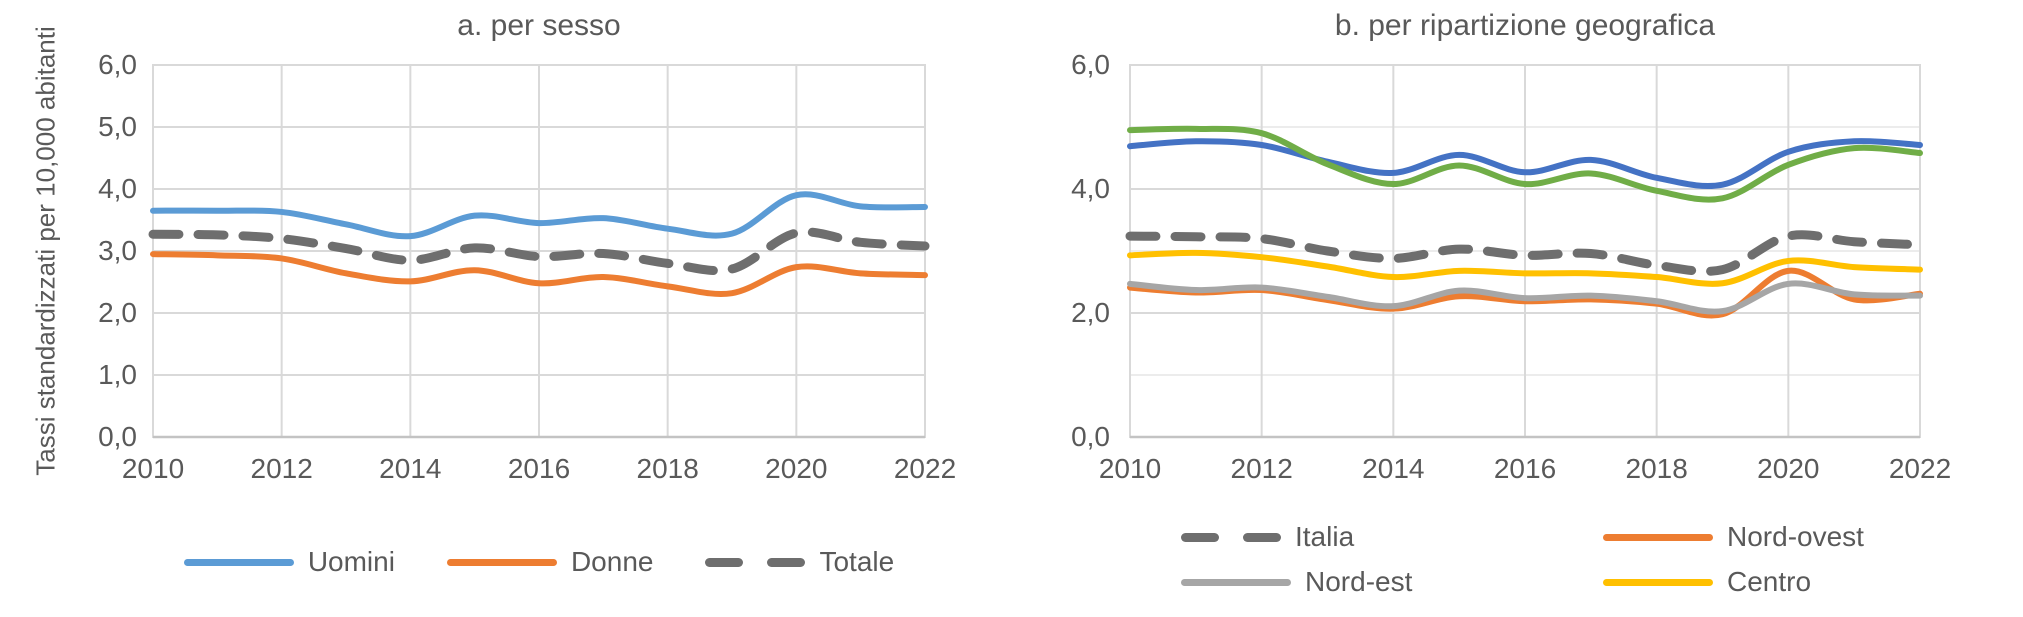 Image resolution: width=2023 pixels, height=617 pixels. What do you see at coordinates (117, 250) in the screenshot?
I see `y-tick-label: 3,0` at bounding box center [117, 250].